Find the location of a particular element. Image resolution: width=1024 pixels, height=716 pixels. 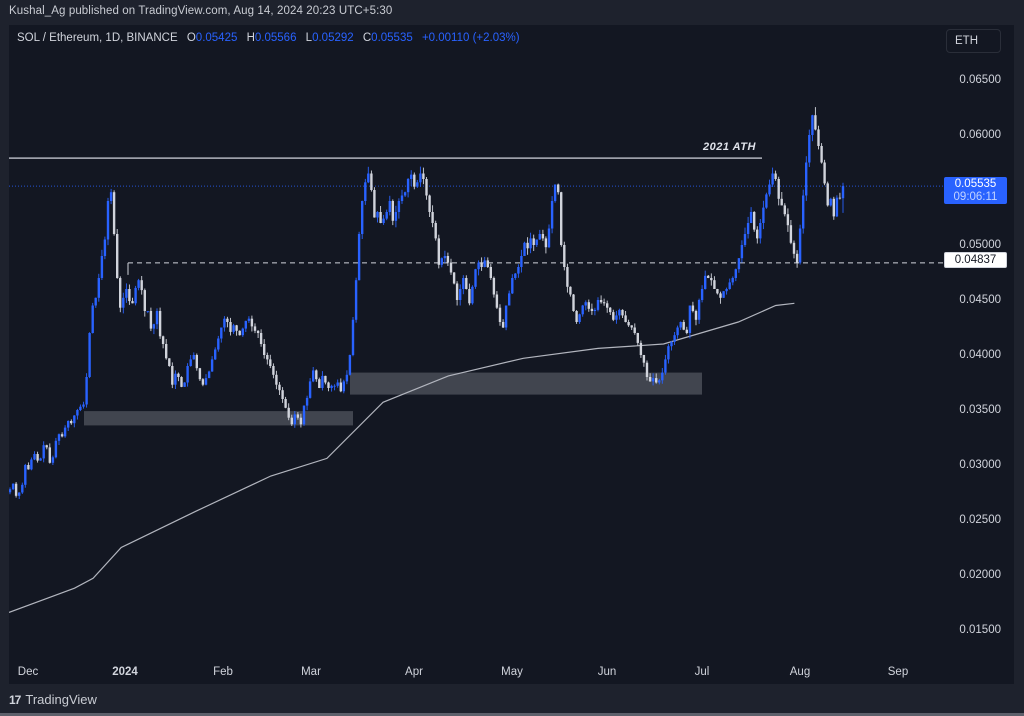

ath-annotation: 2021 ATH is located at coordinates (729, 147).